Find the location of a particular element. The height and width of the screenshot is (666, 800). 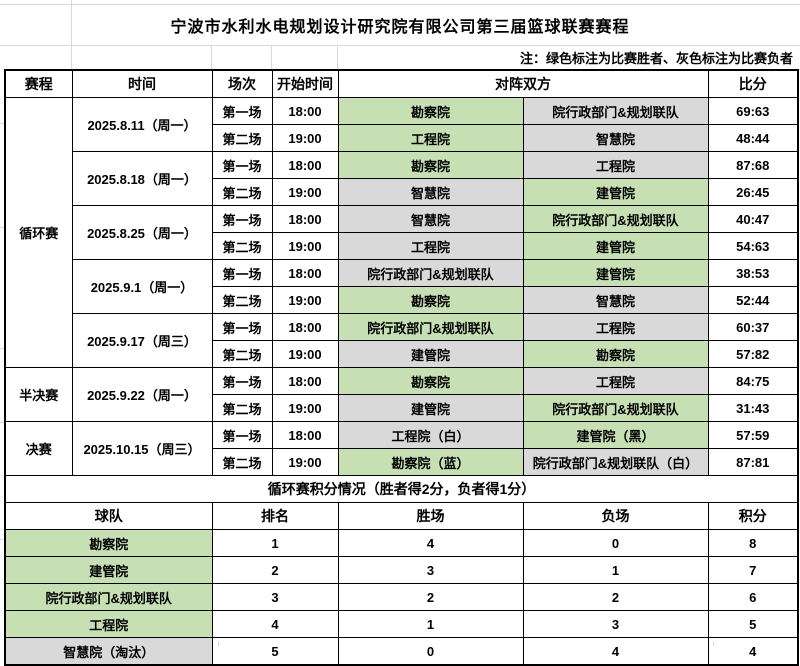

wins-cell: 2 is located at coordinates (430, 597).